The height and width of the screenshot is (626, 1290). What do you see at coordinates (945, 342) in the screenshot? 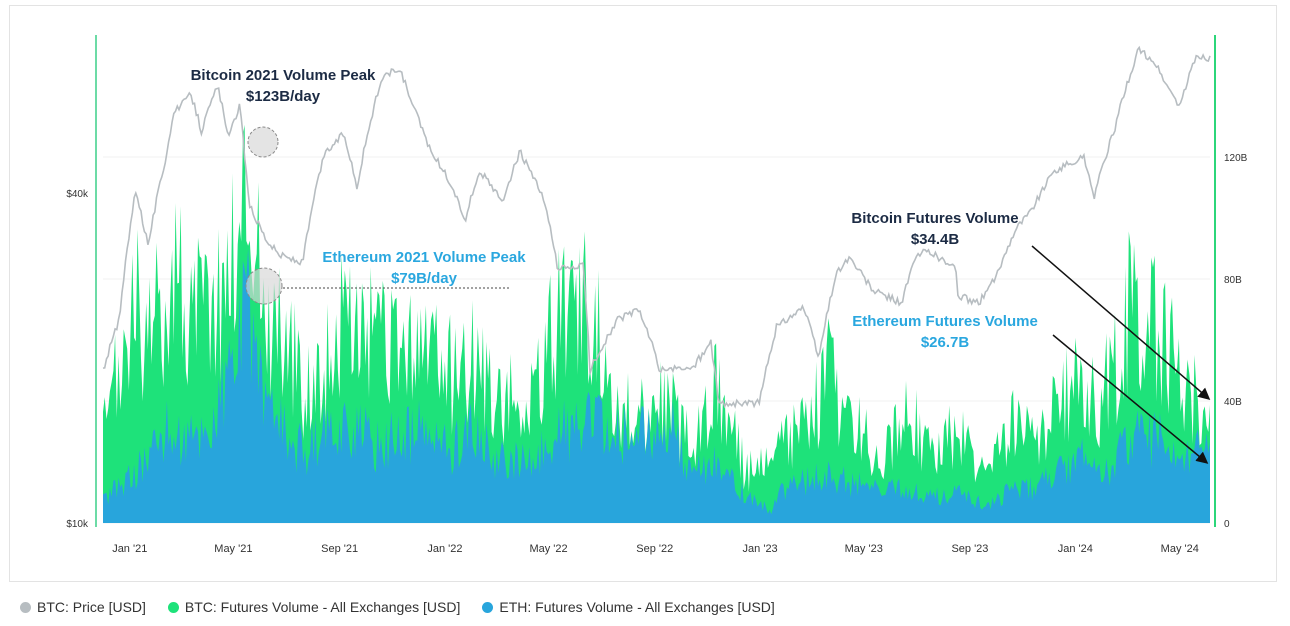
I see `eth-now-value: $26.7B` at bounding box center [945, 342].